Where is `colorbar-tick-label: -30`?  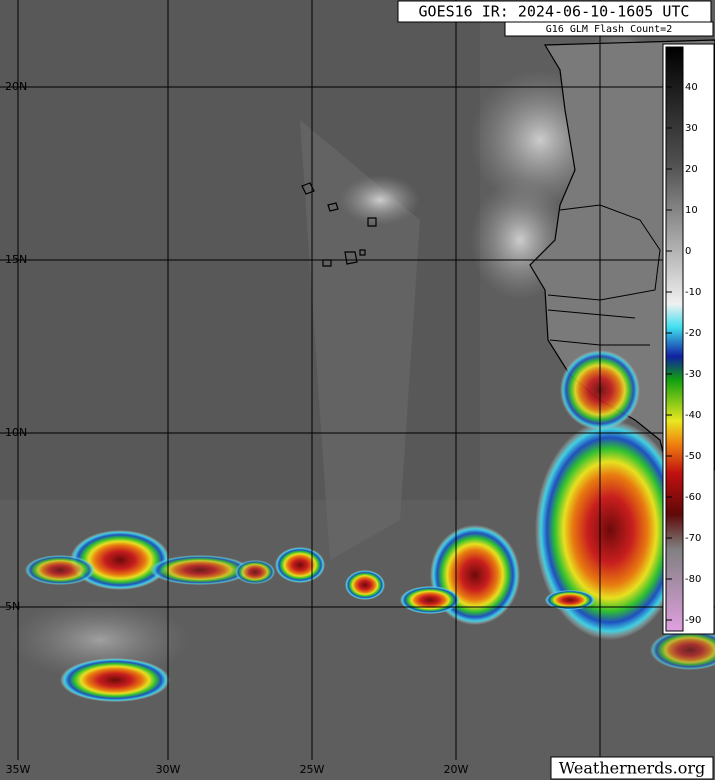 colorbar-tick-label: -30 is located at coordinates (693, 374).